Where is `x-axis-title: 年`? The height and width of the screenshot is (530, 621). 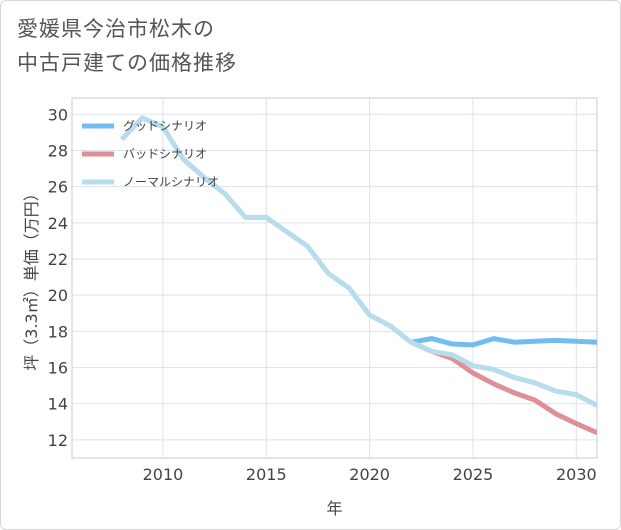 x-axis-title: 年 is located at coordinates (334, 508).